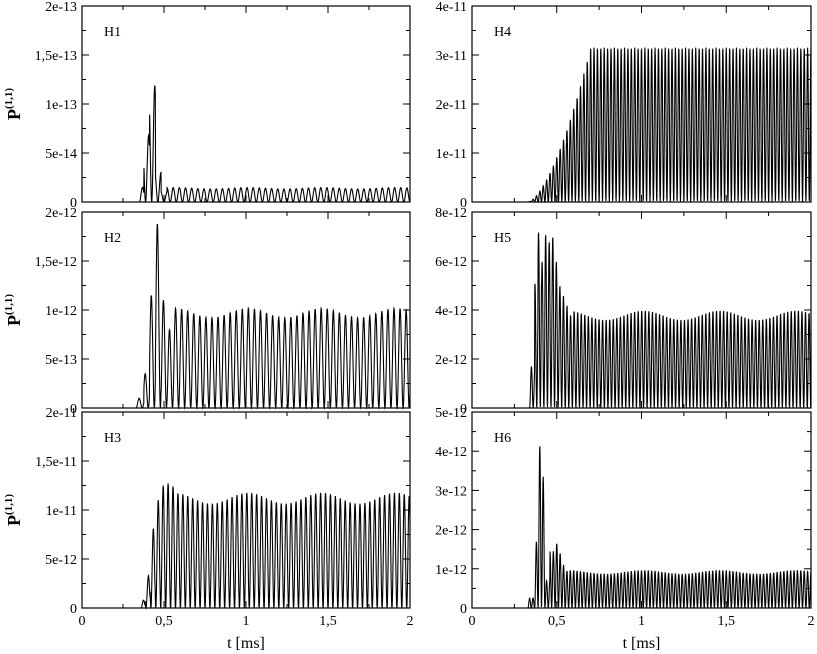  Describe the element at coordinates (112, 32) in the screenshot. I see `panel-label: H1` at that location.